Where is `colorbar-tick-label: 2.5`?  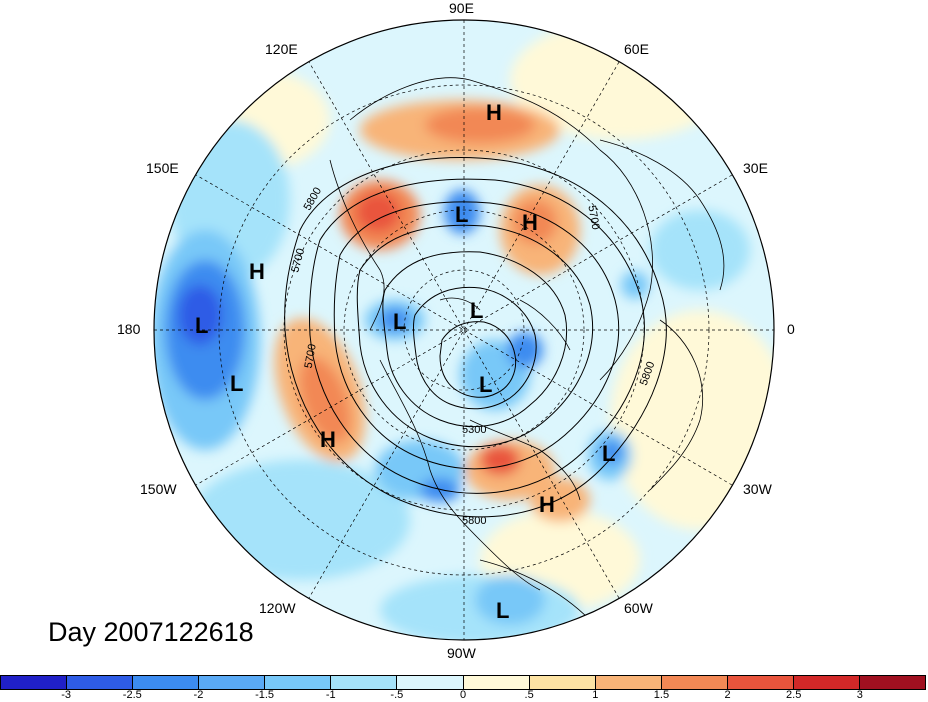 colorbar-tick-label: 2.5 is located at coordinates (794, 695).